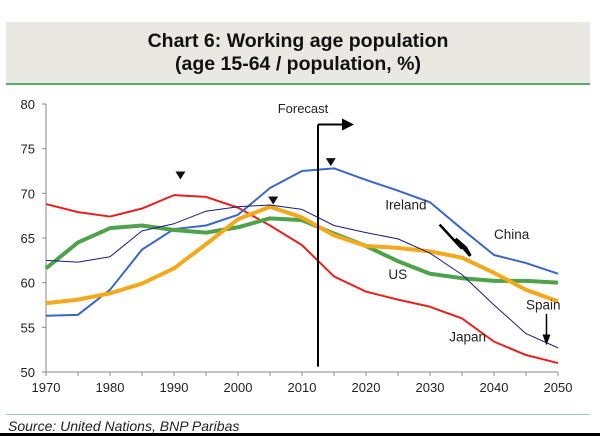  Describe the element at coordinates (463, 247) in the screenshot. I see `ireland-pointer-arrow-head-icon` at that location.